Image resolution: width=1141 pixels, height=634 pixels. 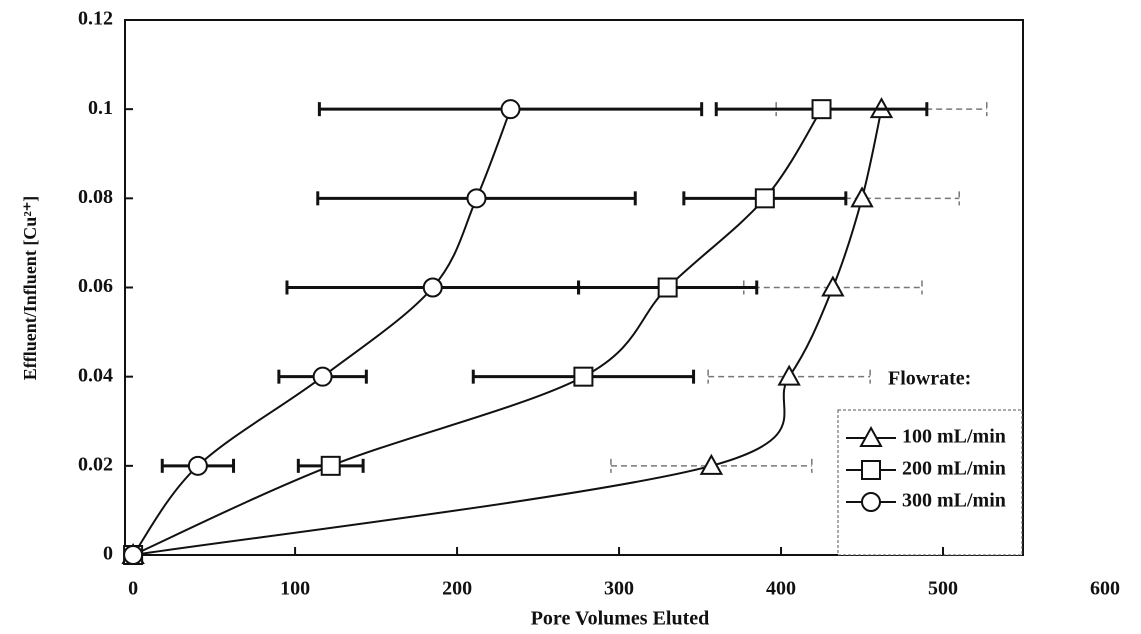 I want to click on y-axis-label: Effluent/Influent [Cu²⁺], so click(x=30, y=288).